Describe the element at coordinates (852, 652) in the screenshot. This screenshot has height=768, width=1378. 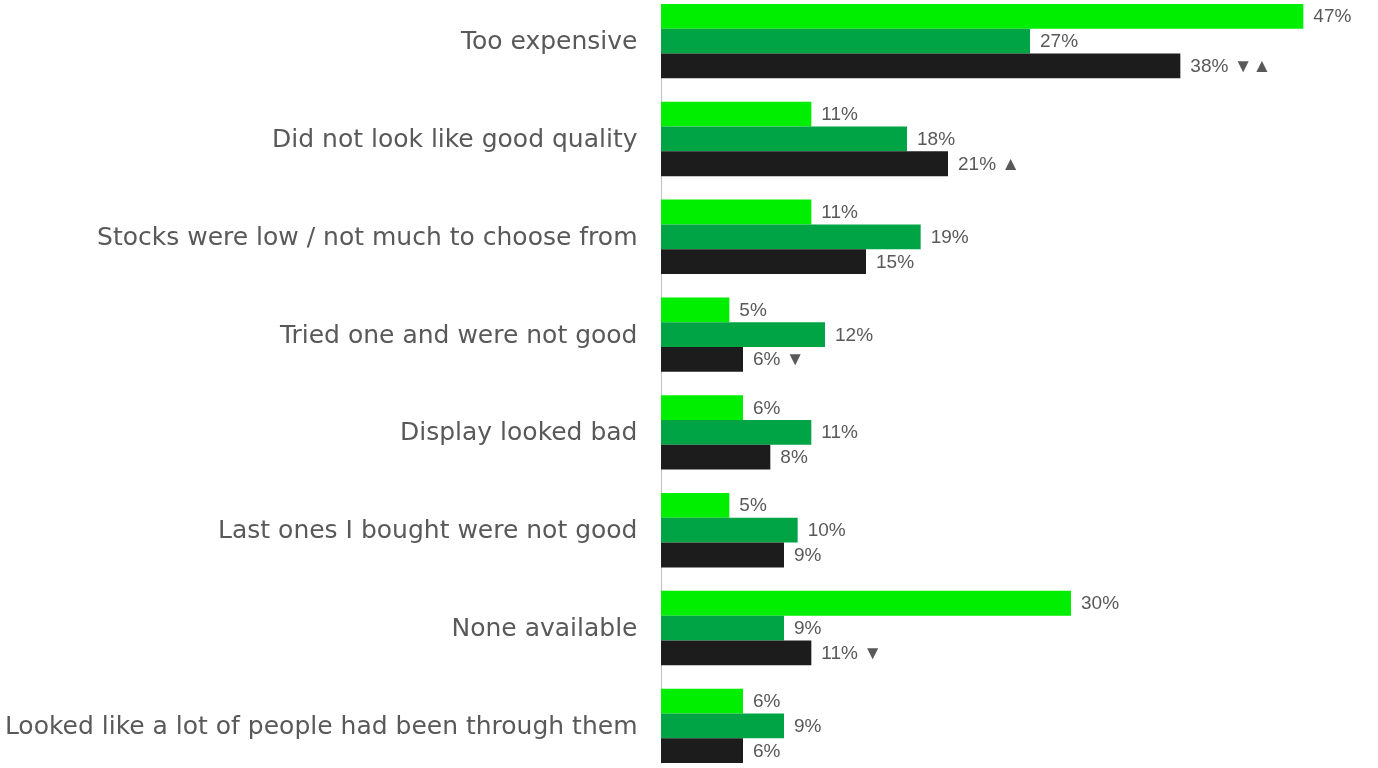
I see `data-label: 11% ▼` at that location.